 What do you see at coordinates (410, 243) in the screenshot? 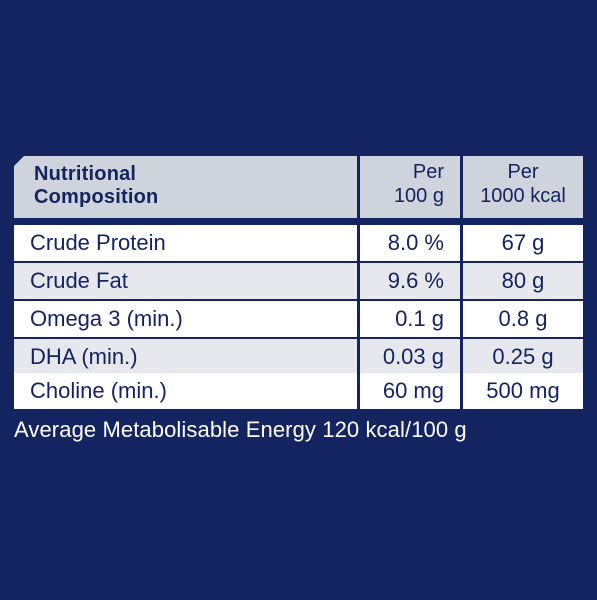
I see `value-per100g: 8.0 %` at bounding box center [410, 243].